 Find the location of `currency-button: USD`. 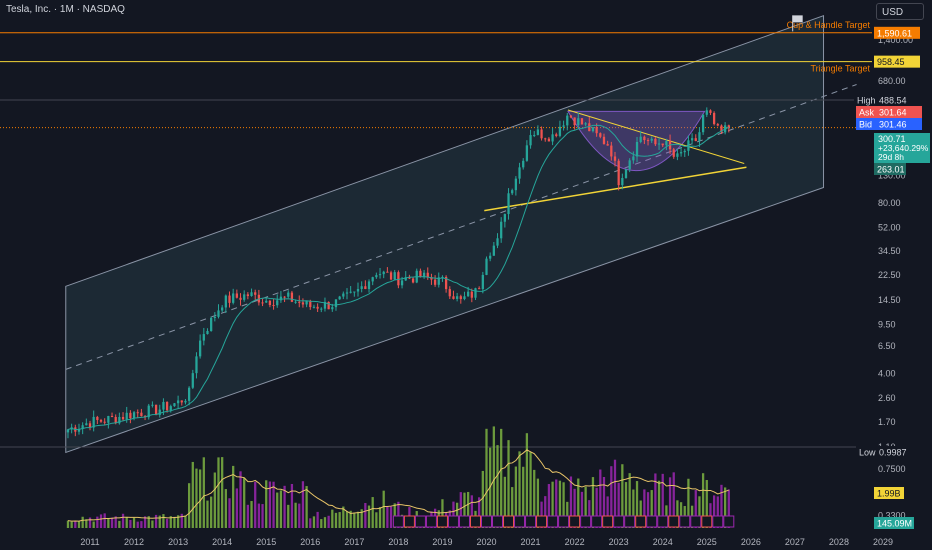

currency-button: USD is located at coordinates (900, 11).